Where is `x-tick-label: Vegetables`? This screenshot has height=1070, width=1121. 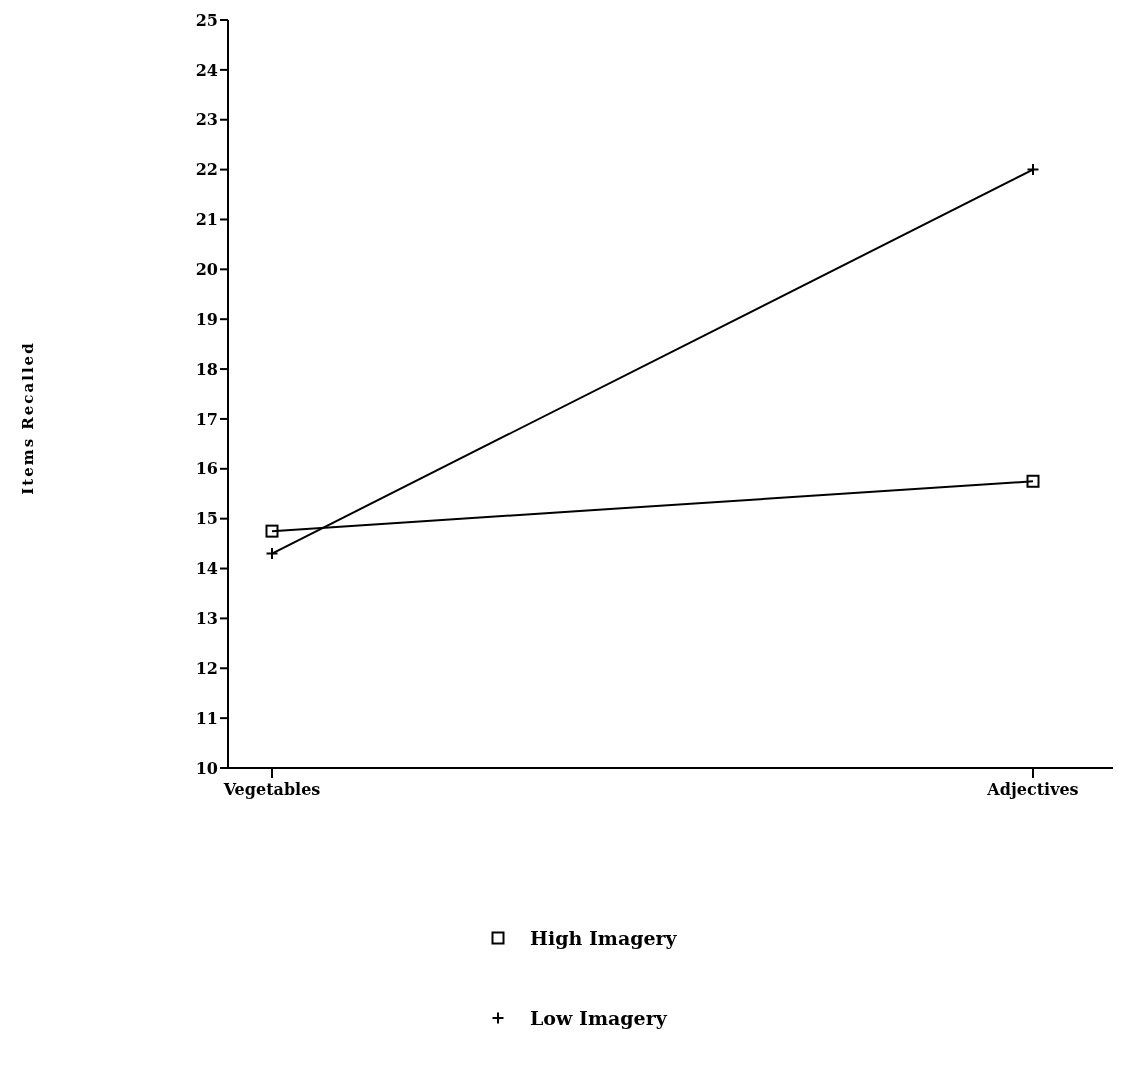 x-tick-label: Vegetables is located at coordinates (271, 790).